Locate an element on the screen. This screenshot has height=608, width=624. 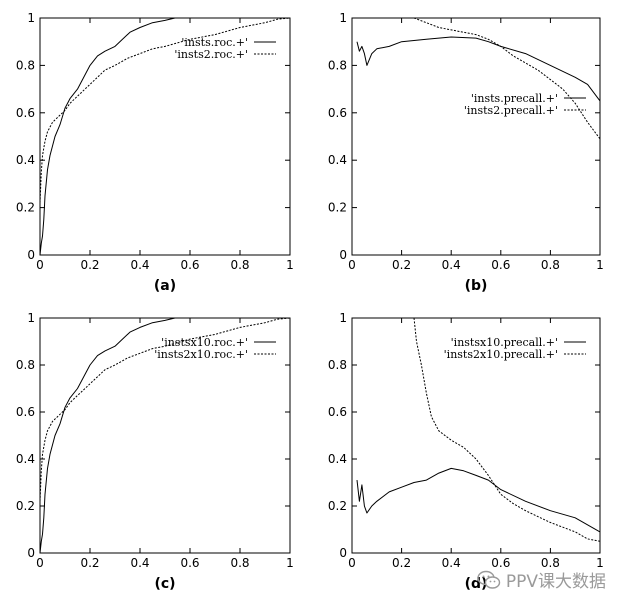
wechat-icon is located at coordinates (489, 579).